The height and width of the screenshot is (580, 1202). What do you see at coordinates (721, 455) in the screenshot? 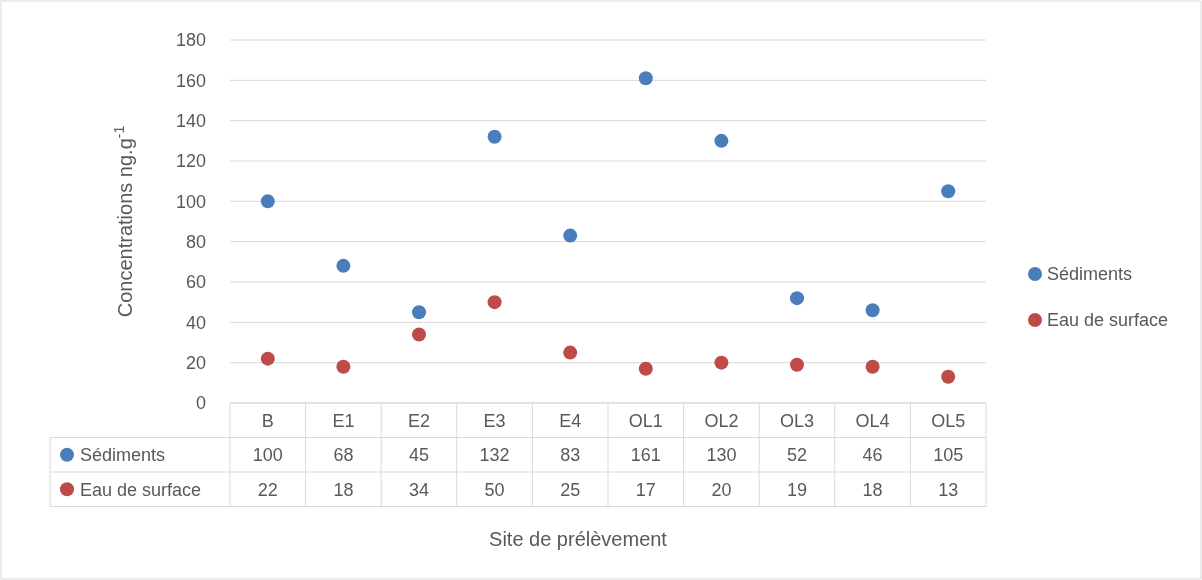
I see `data-label: 130` at bounding box center [721, 455].